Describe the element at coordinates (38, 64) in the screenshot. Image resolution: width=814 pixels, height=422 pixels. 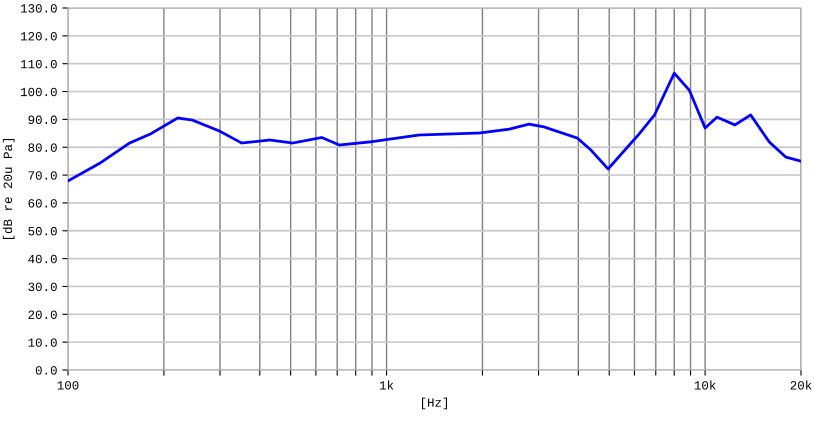
I see `y-tick-label: 110.0` at that location.